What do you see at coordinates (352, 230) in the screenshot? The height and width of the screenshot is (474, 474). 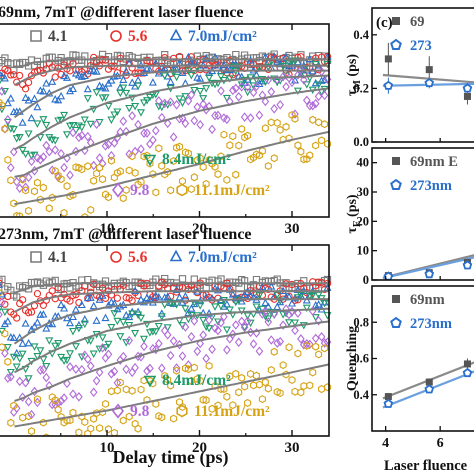 I see `y-axis-label-symbol: τ` at bounding box center [352, 230].